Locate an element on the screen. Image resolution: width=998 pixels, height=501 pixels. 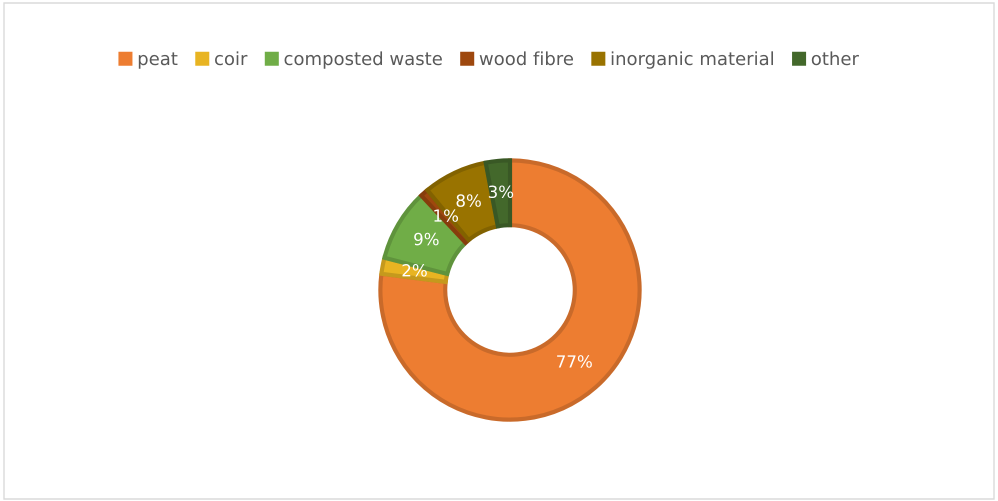
legend-label: composted waste is located at coordinates (363, 60).